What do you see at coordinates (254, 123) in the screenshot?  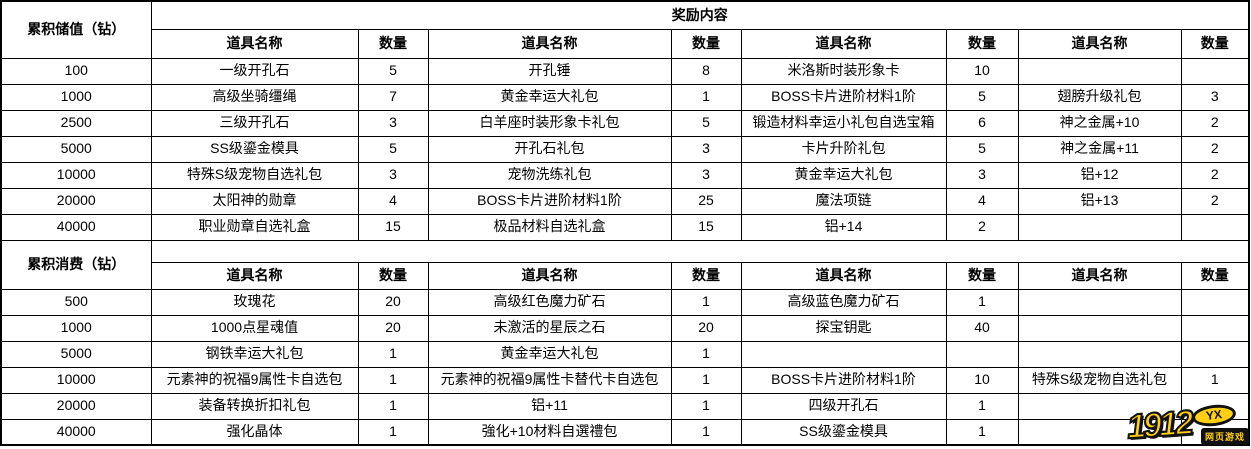 I see `item-name-cell: 三级开孔石` at bounding box center [254, 123].